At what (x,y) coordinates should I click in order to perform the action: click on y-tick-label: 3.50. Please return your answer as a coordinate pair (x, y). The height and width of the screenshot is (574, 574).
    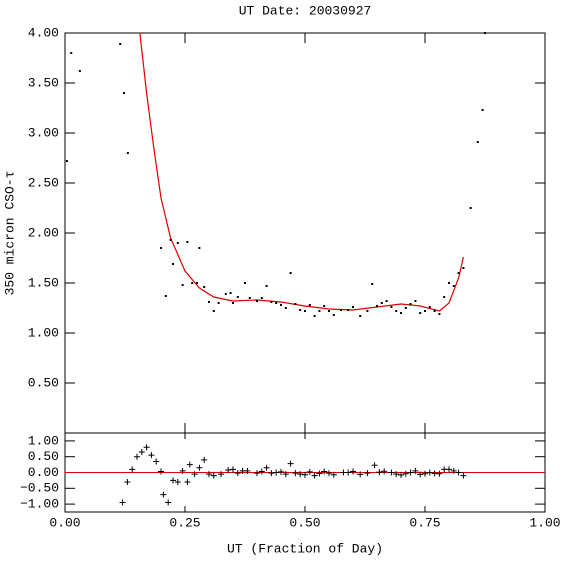
    Looking at the image, I should click on (43, 82).